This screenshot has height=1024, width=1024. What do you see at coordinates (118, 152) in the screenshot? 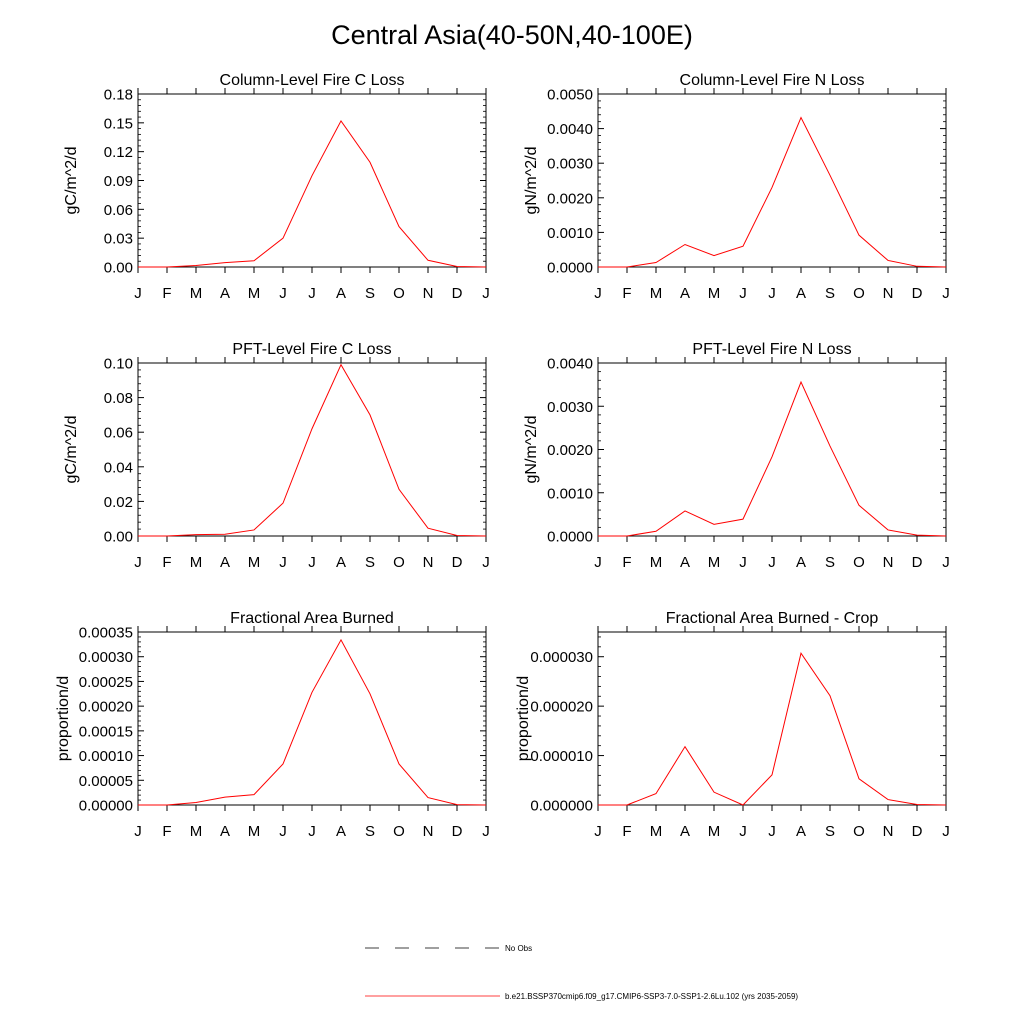
I see `y-tick-label: 0.12` at bounding box center [118, 152].